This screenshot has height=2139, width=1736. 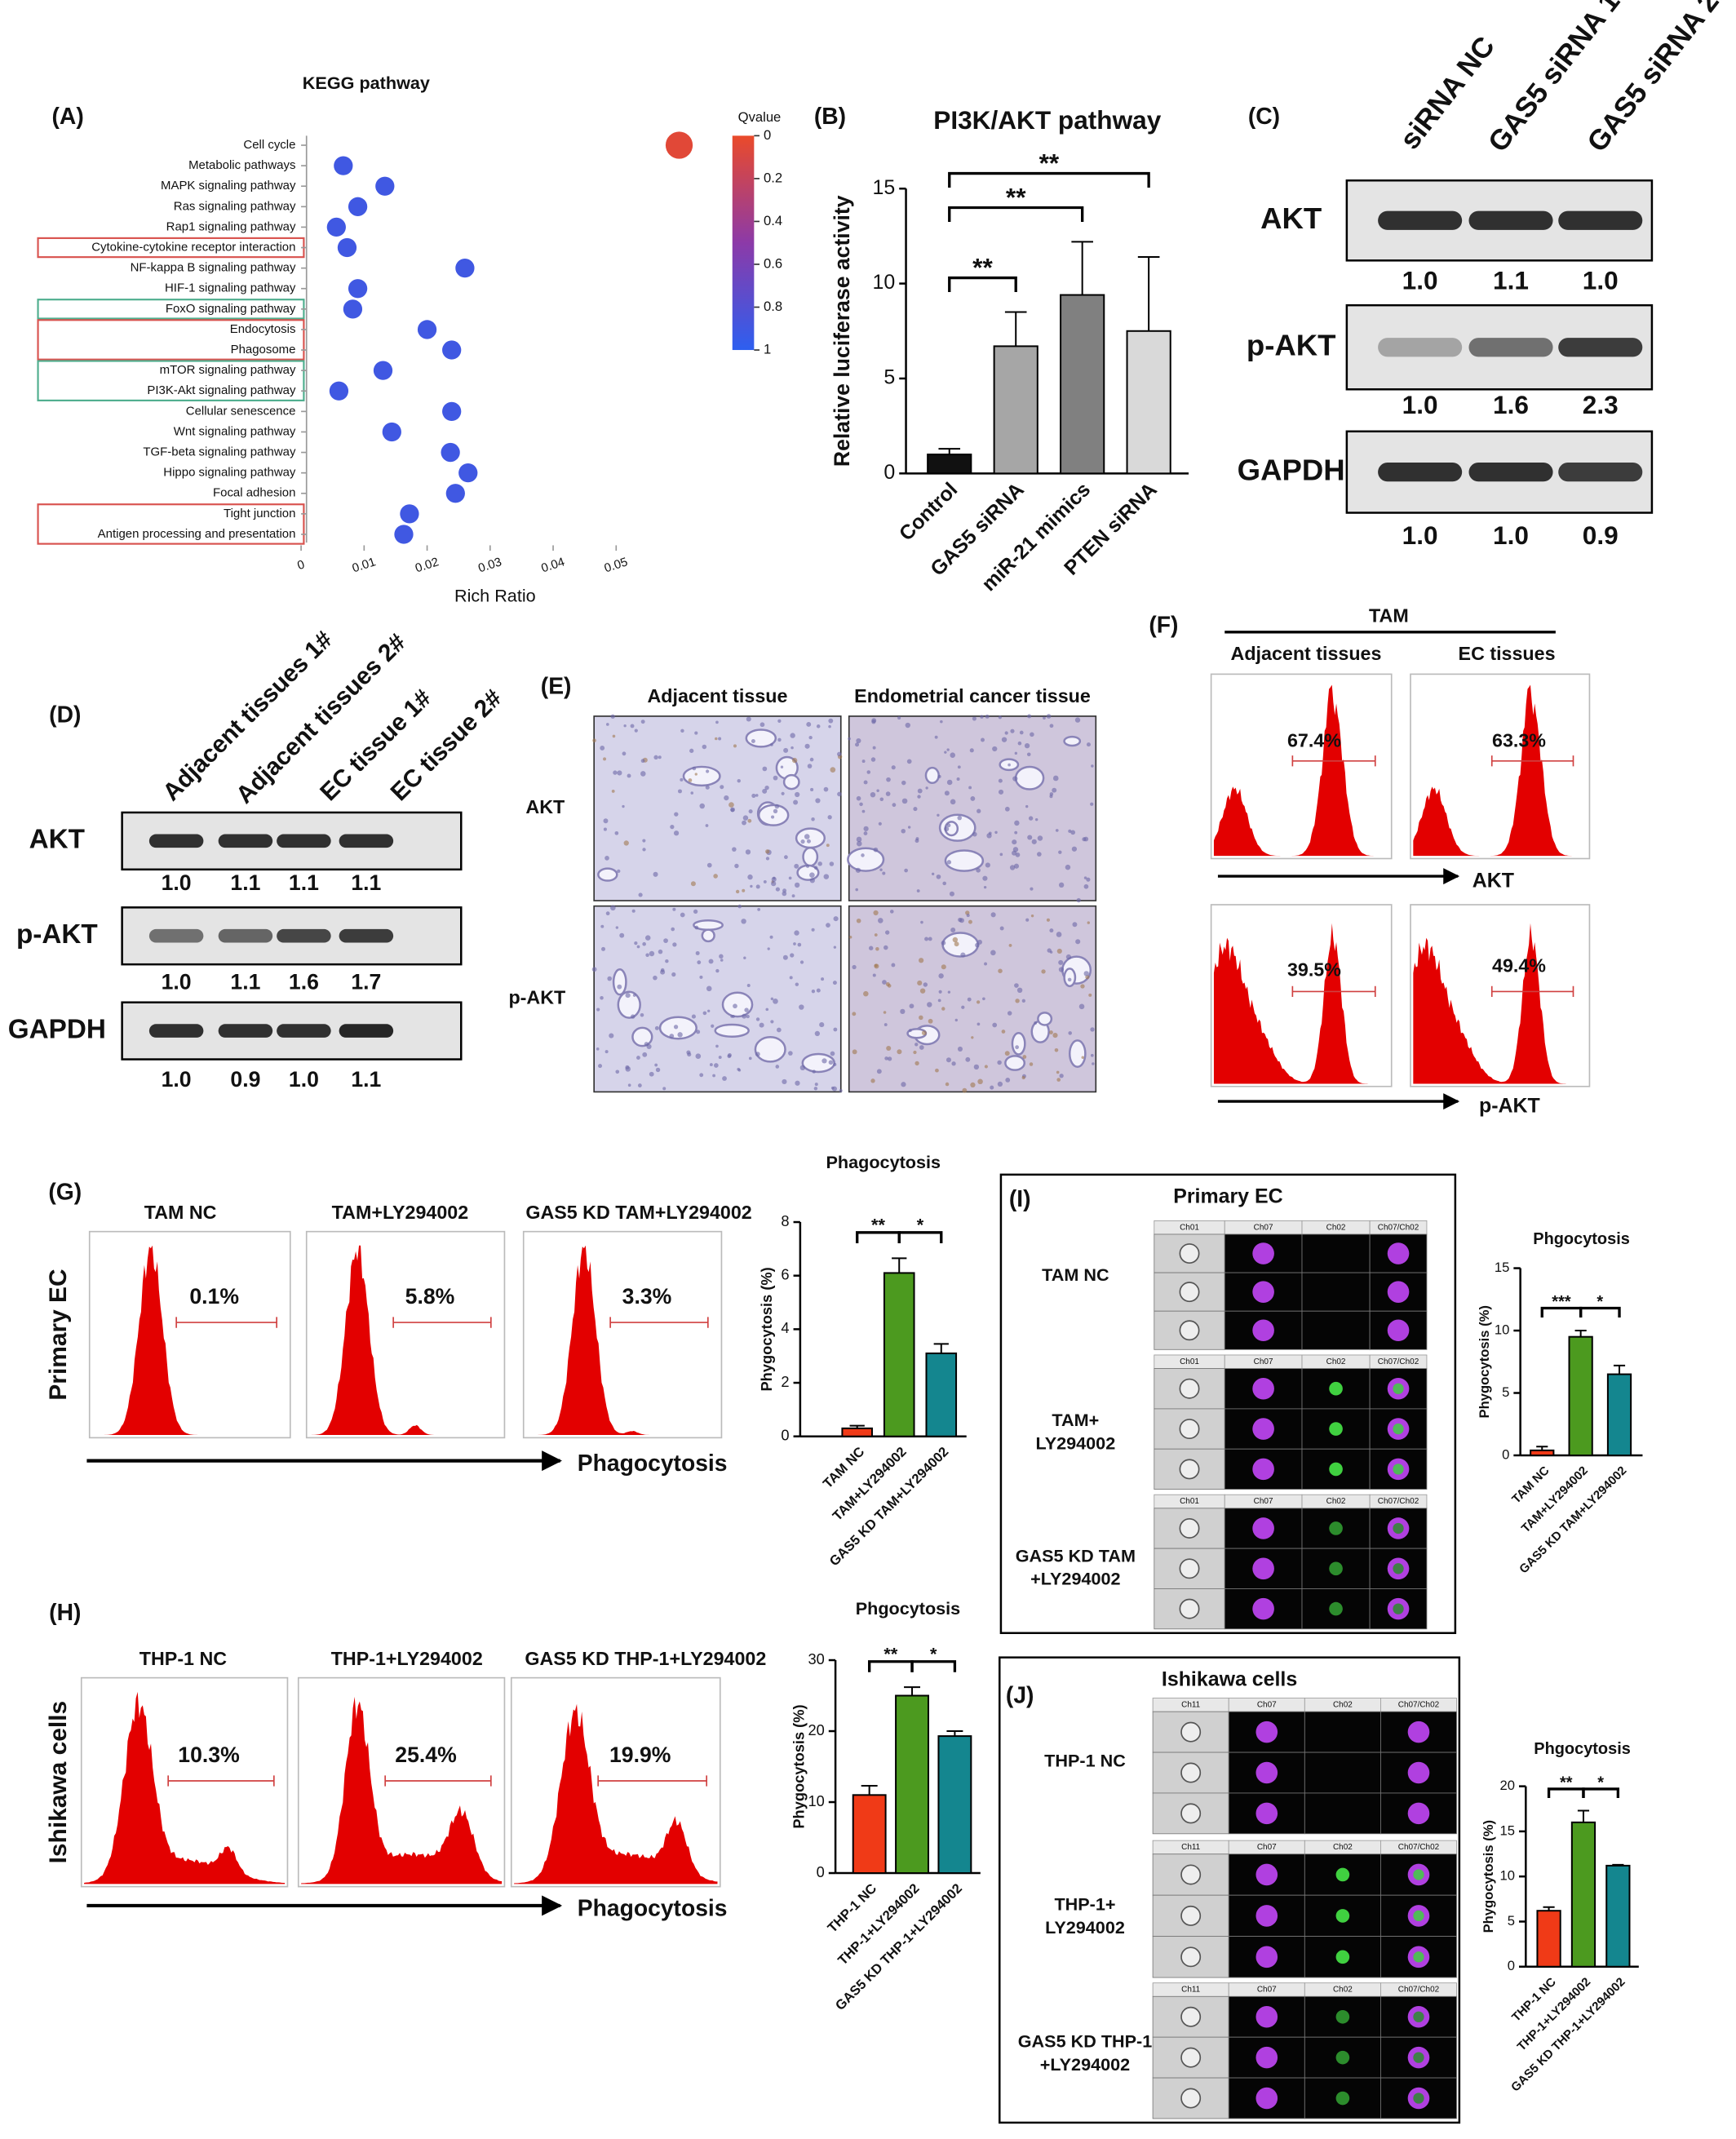 What do you see at coordinates (1264, 116) in the screenshot?
I see `panel-label: (C)` at bounding box center [1264, 116].